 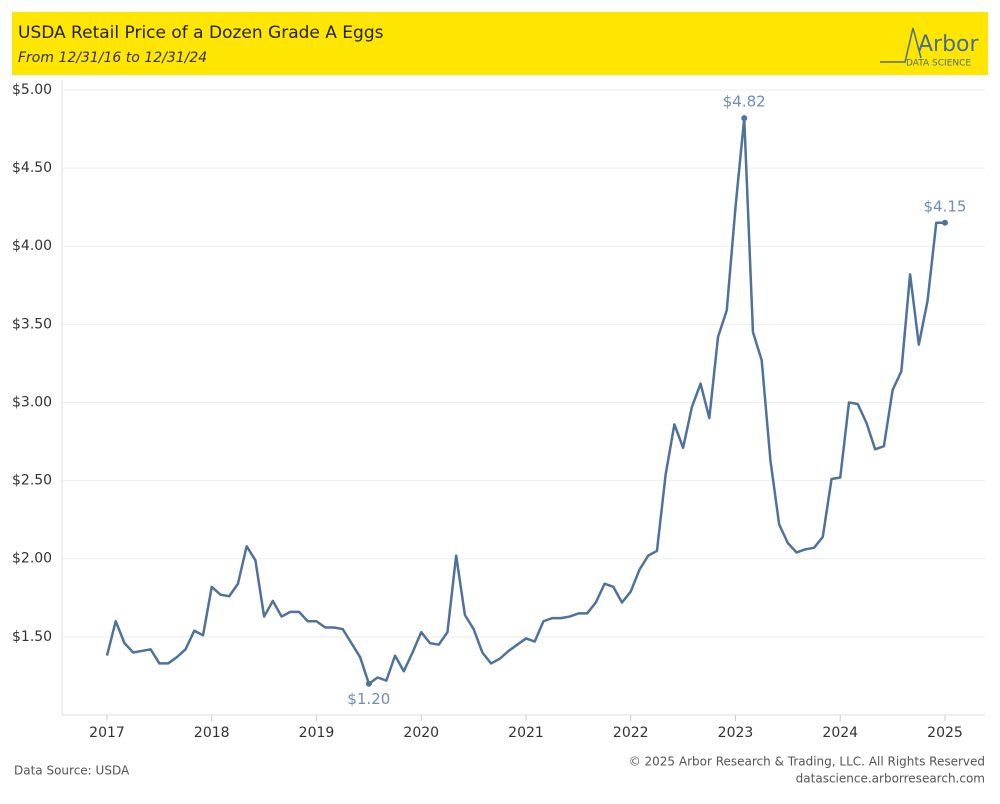 What do you see at coordinates (107, 733) in the screenshot?
I see `x-tick-label: 2017` at bounding box center [107, 733].